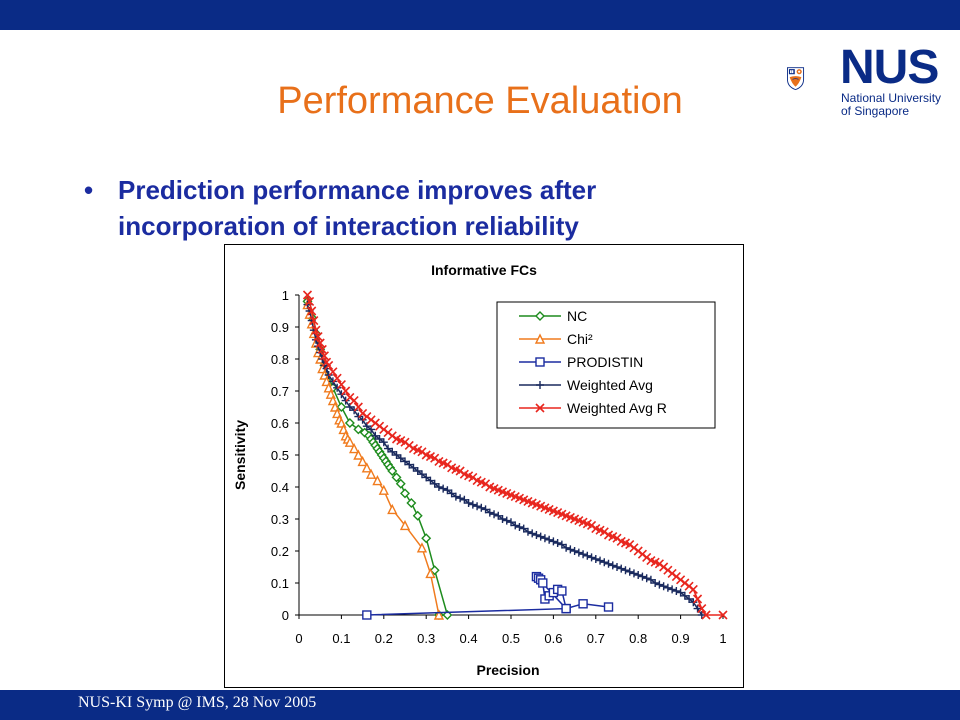 This screenshot has width=960, height=720. Describe the element at coordinates (480, 101) in the screenshot. I see `slide-title: Performance Evaluation` at that location.